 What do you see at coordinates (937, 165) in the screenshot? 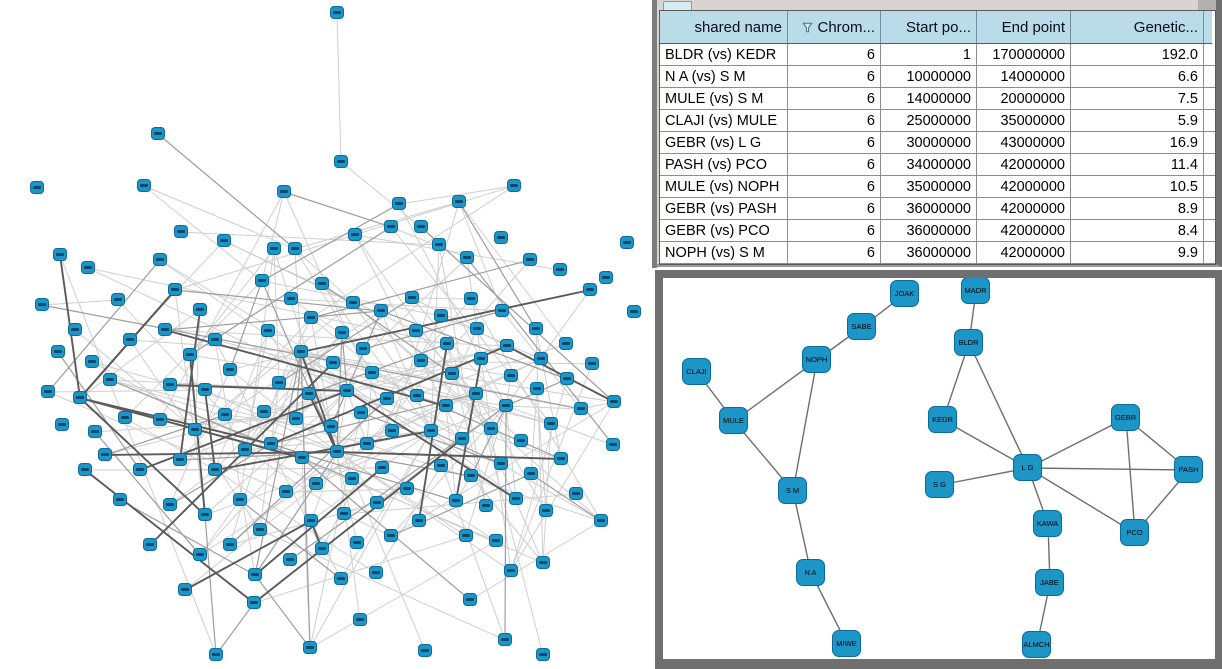
I see `table-row: PASH (vs) PCO 6 34000000 42000000 11.4` at bounding box center [937, 165].